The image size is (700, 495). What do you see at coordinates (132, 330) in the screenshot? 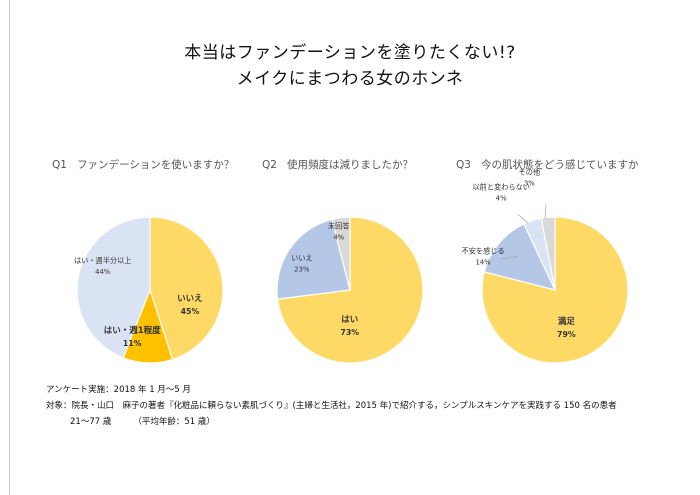
I see `q1-slice-label-2: はい・週1程度` at bounding box center [132, 330].